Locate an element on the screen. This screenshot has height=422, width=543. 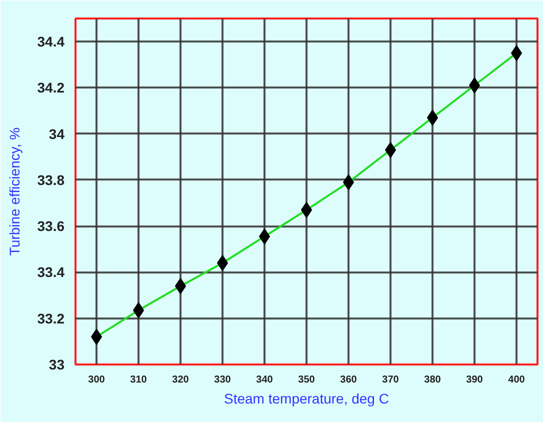
x-tick-label: 380 is located at coordinates (433, 380).